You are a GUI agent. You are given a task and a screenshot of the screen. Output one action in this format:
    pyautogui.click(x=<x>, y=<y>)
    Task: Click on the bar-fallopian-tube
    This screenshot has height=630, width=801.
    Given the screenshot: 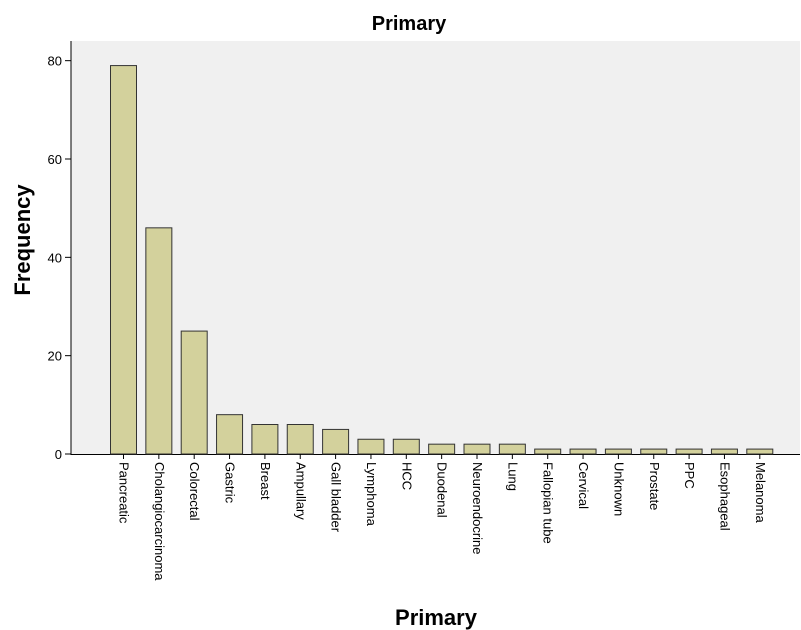 What is the action you would take?
    pyautogui.click(x=548, y=451)
    